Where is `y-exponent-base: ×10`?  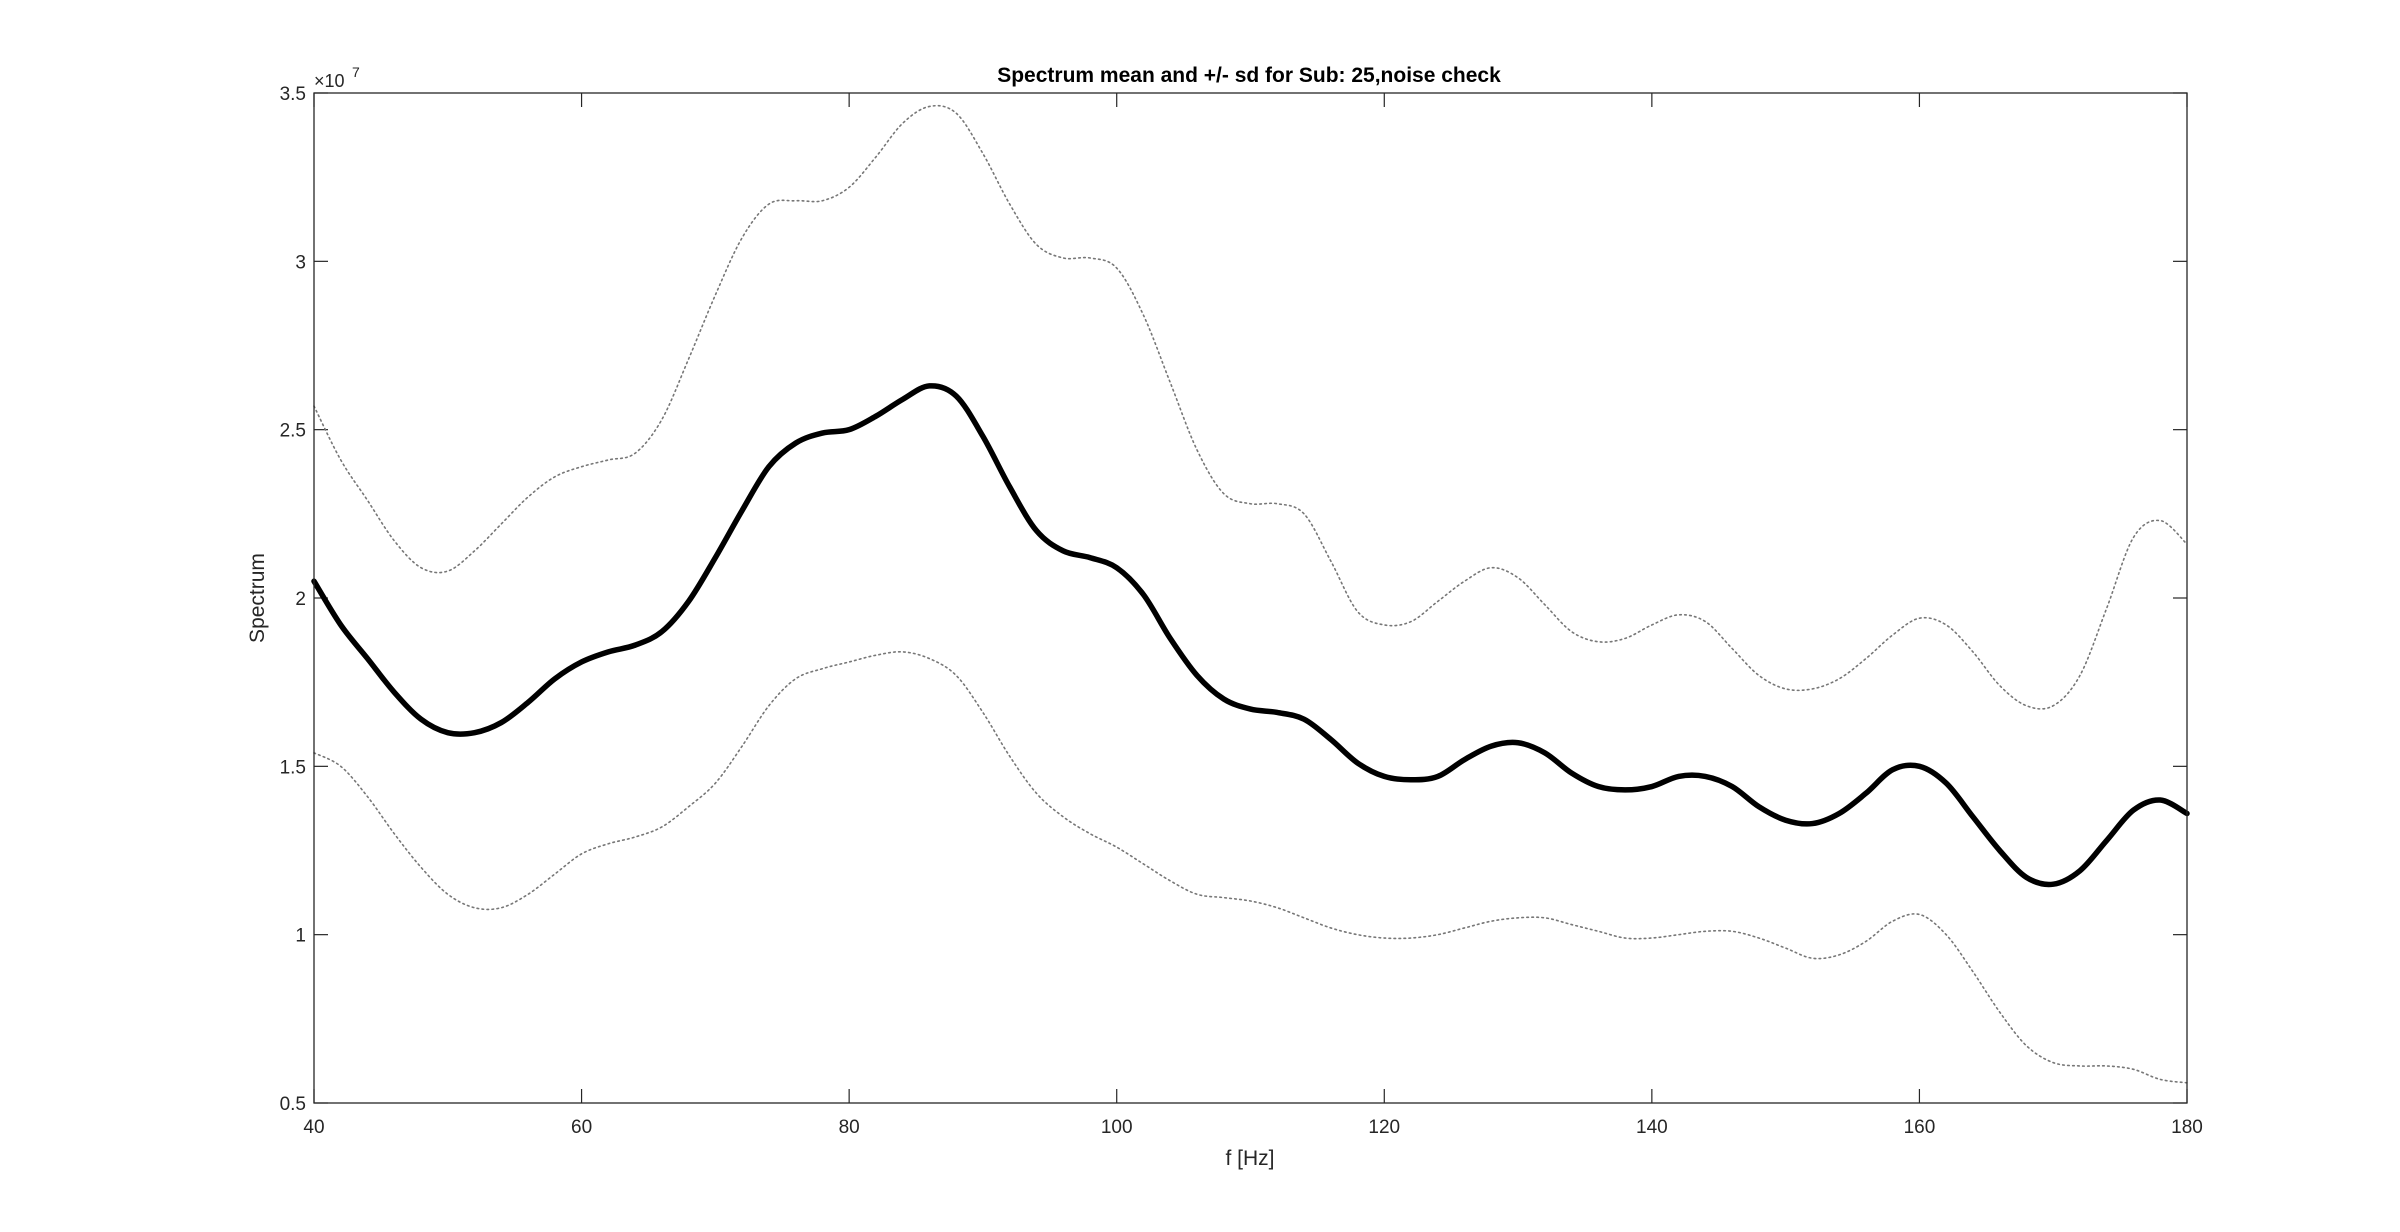 y-exponent-base: ×10 is located at coordinates (329, 81).